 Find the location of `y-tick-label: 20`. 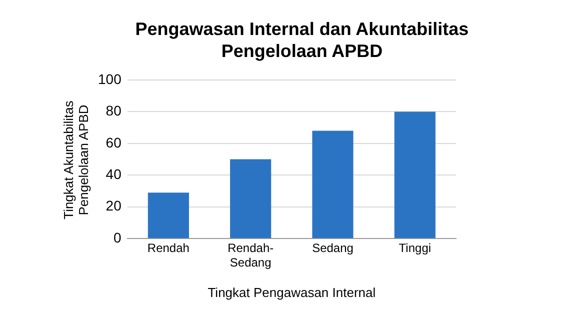

y-tick-label: 20 is located at coordinates (114, 206).